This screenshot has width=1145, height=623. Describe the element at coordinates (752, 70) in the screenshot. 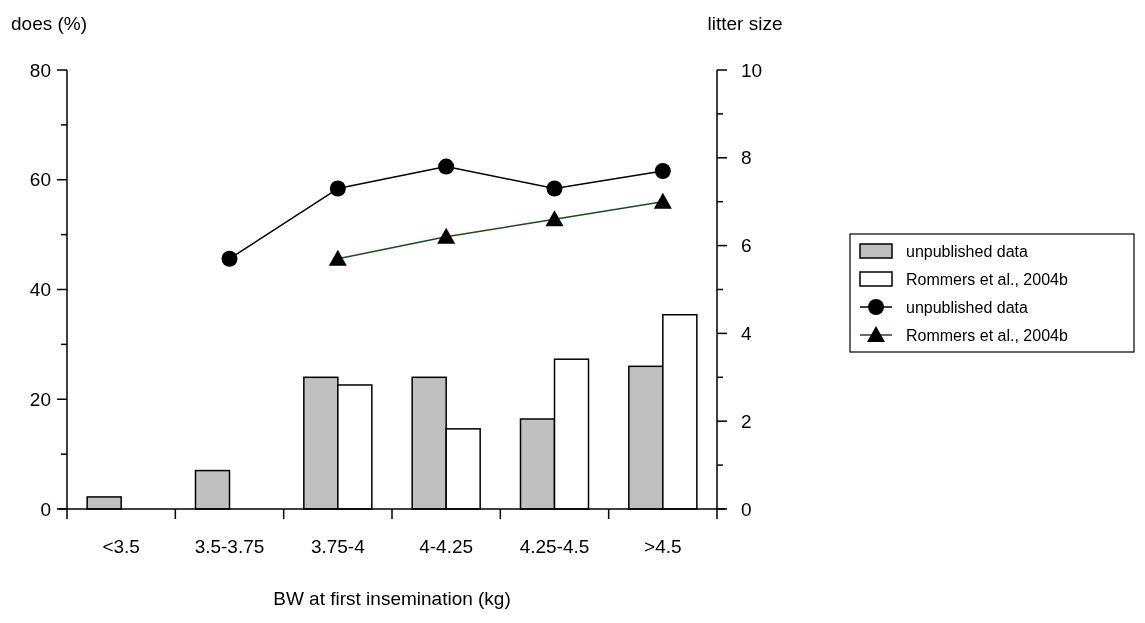

I see `y2-tick-label: 10` at that location.